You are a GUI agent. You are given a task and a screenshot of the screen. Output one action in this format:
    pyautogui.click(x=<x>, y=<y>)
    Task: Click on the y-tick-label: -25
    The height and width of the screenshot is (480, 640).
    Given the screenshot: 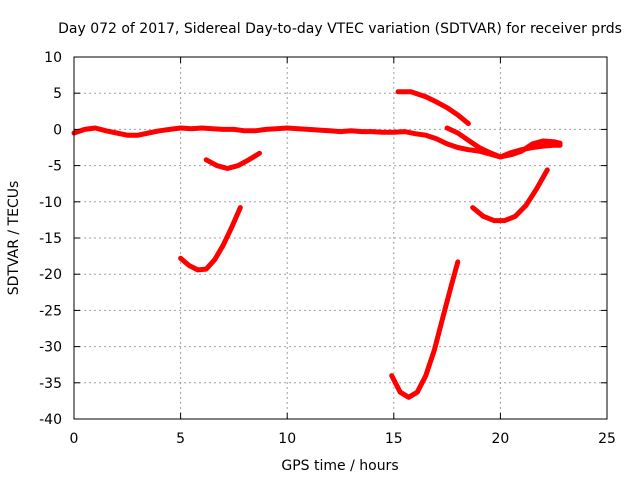 What is the action you would take?
    pyautogui.click(x=50, y=311)
    